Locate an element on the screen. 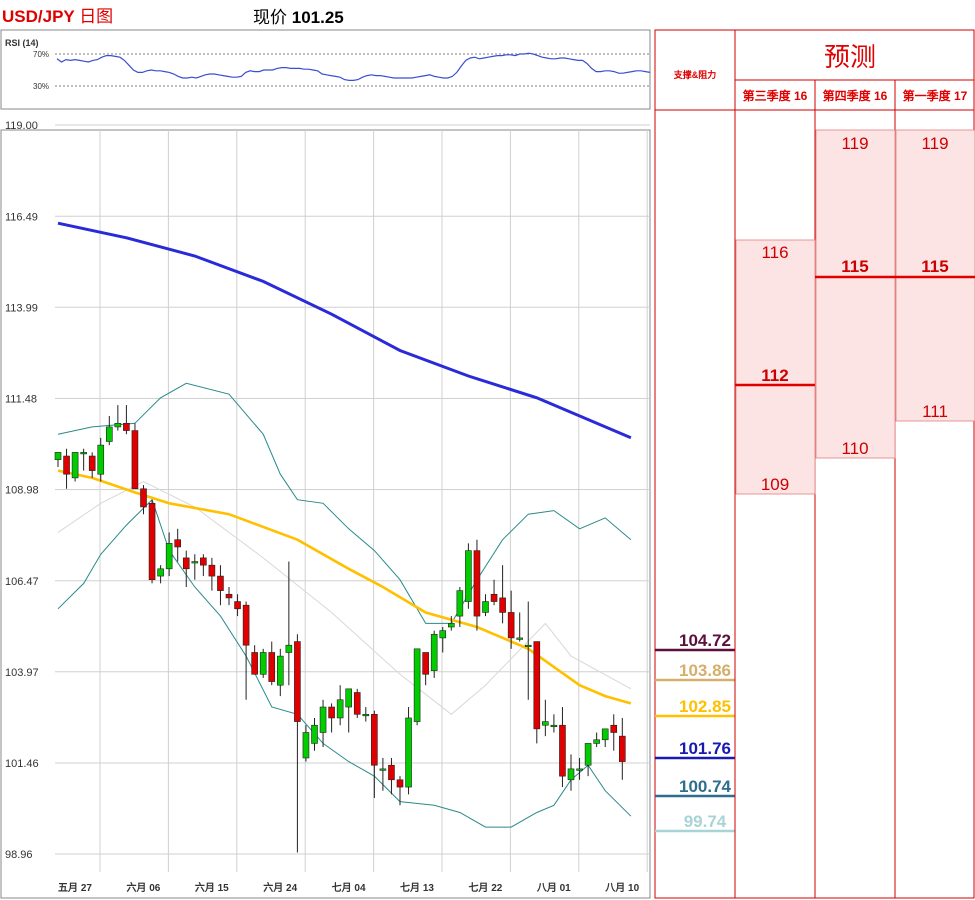  ma200-line is located at coordinates (344, 330).